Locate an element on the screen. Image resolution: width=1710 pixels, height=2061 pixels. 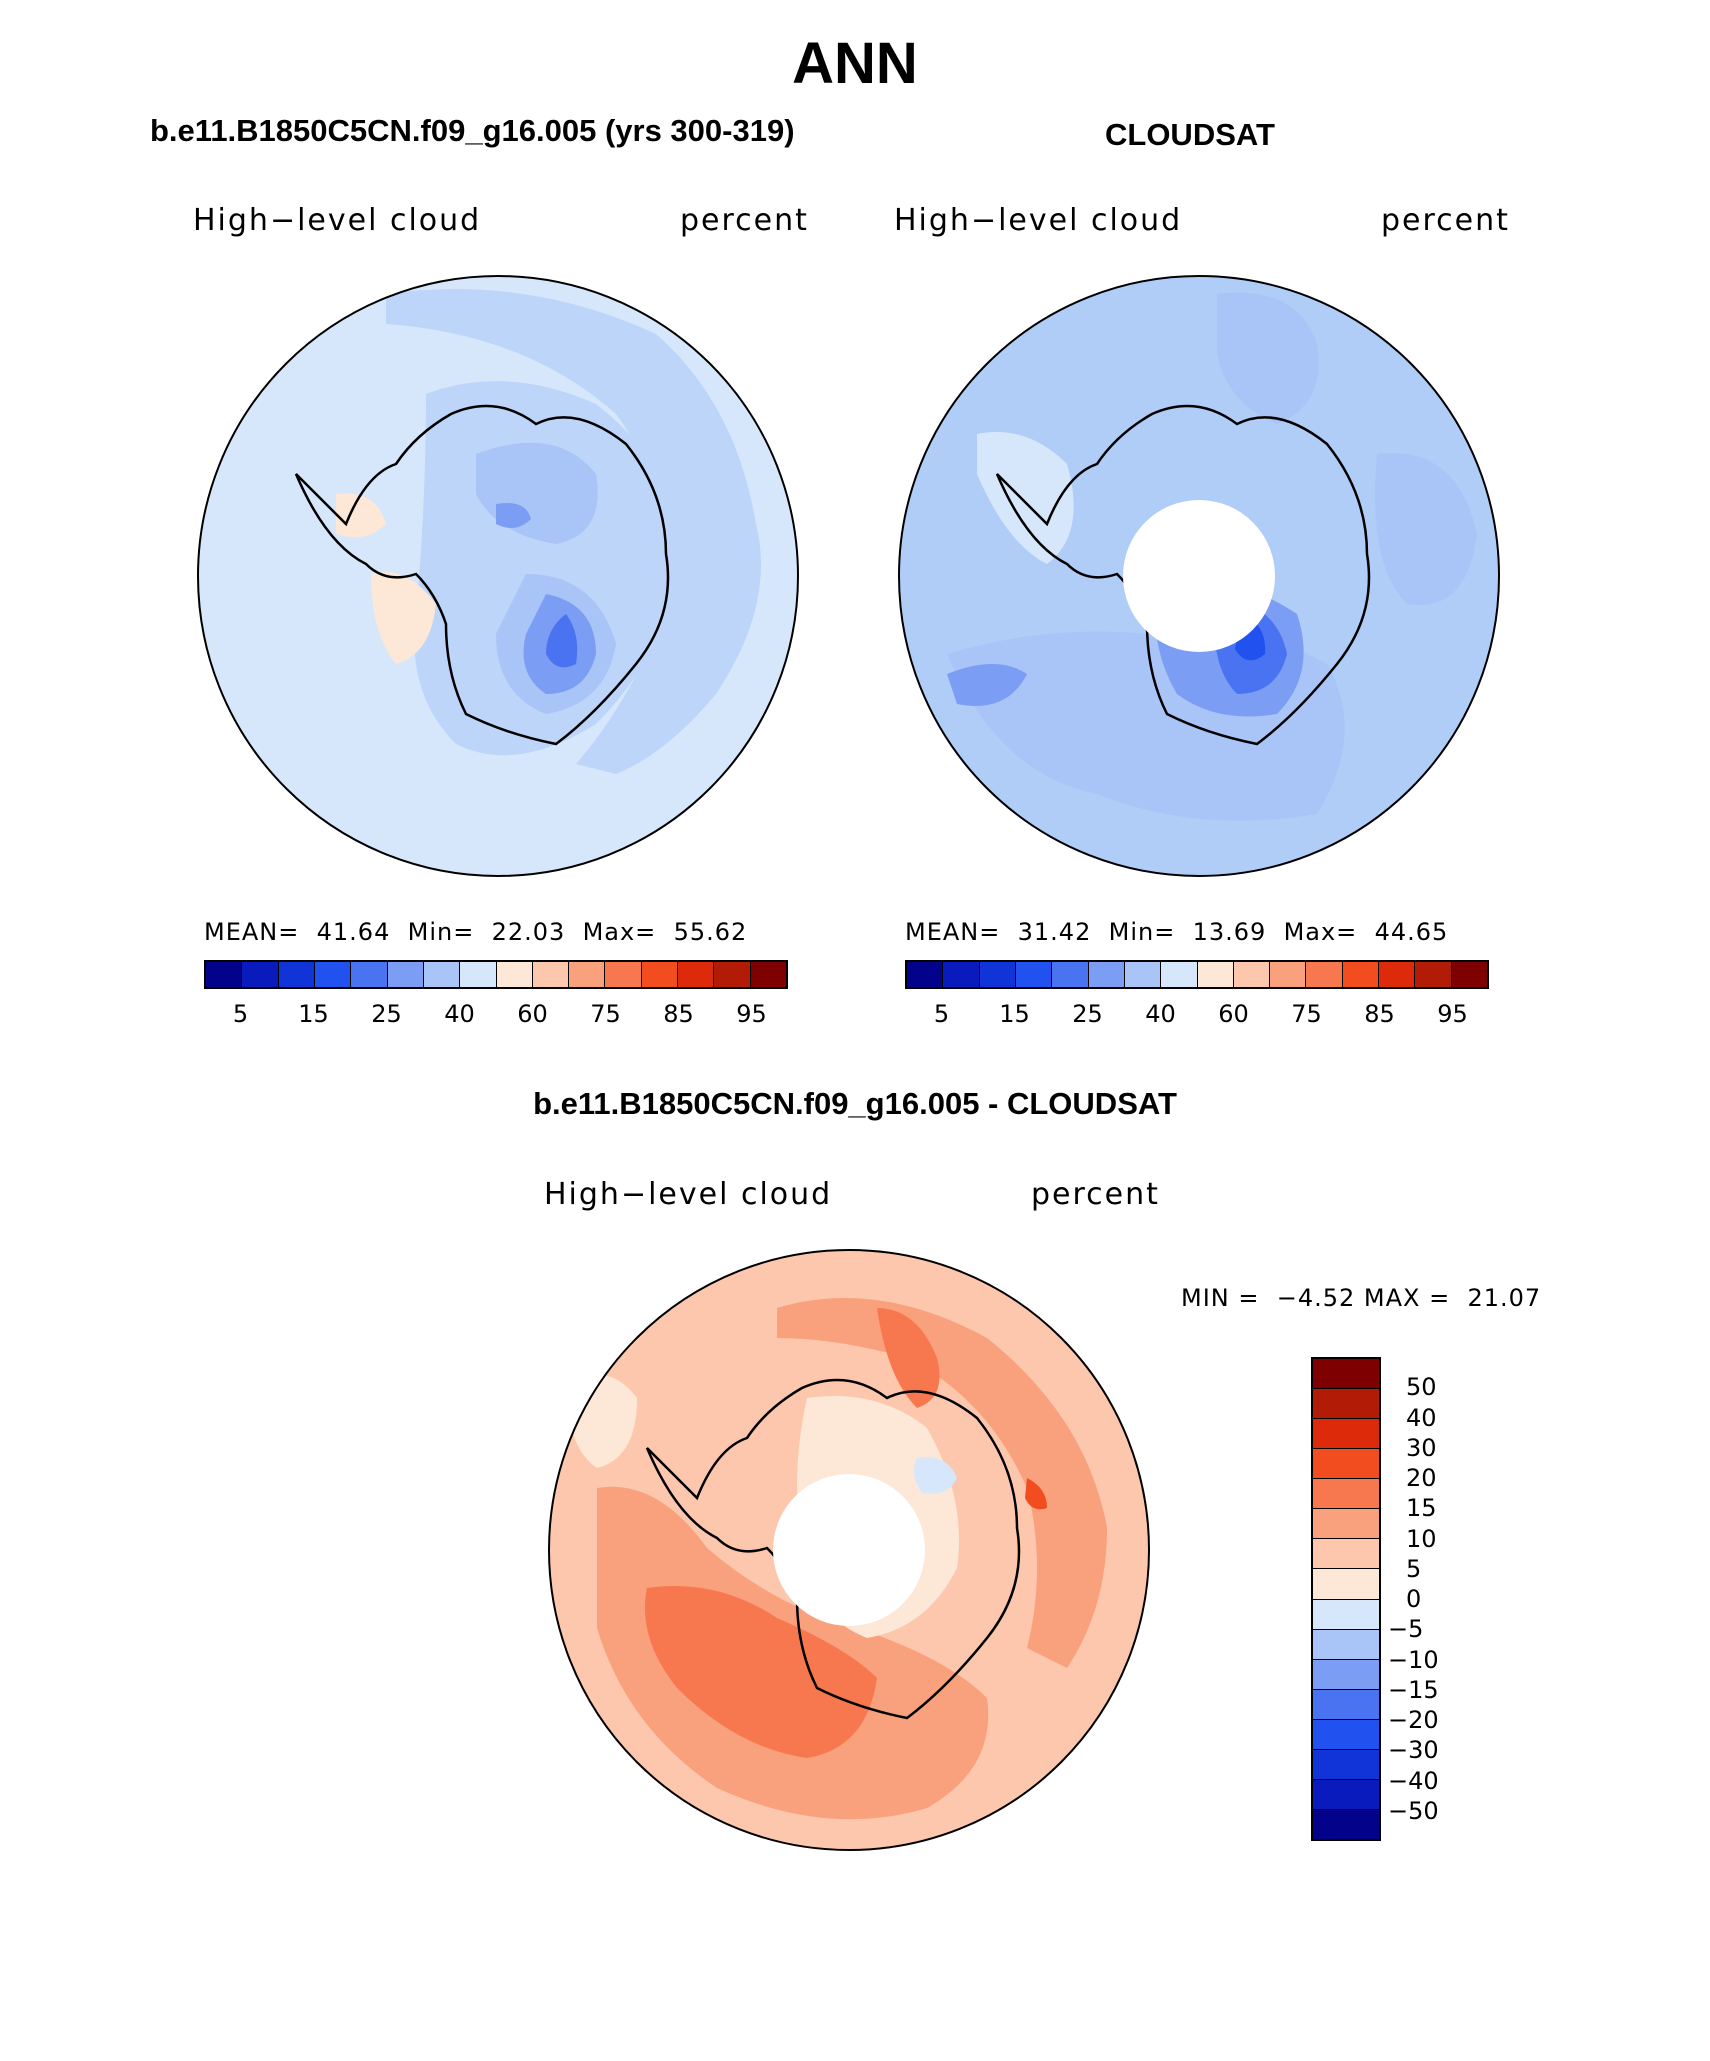
panel-3-colorbar-tick-label: 40 is located at coordinates (1421, 1417).